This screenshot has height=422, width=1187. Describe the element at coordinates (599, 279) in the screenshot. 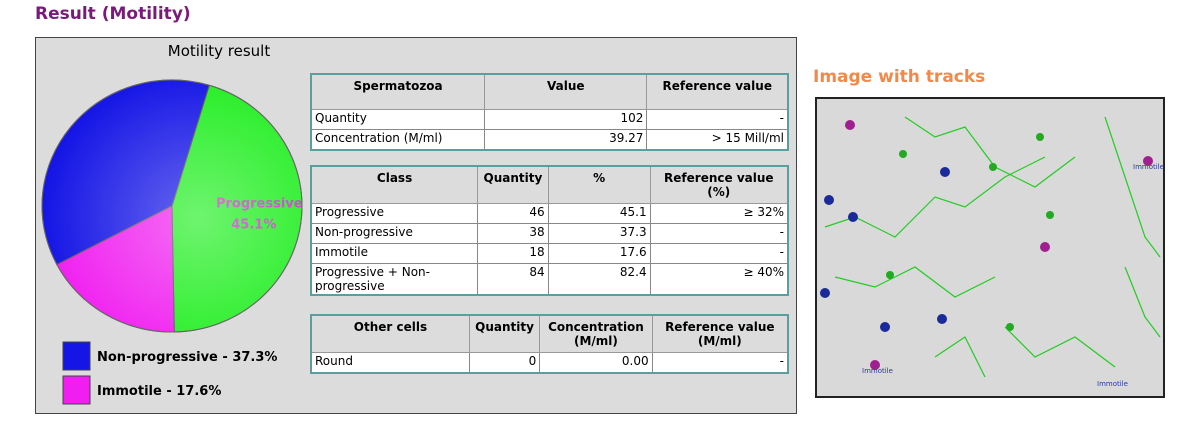

I see `table-cell: 82.4` at that location.